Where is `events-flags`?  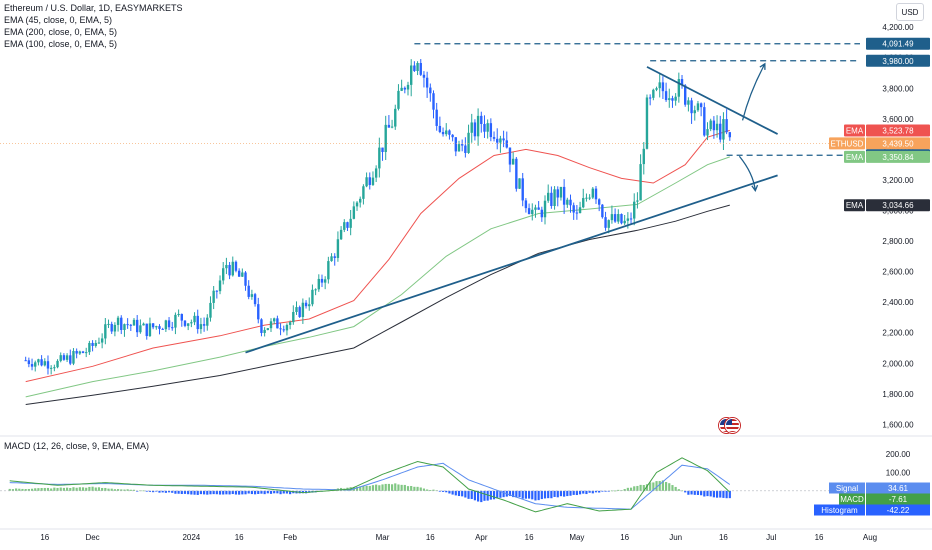
events-flags is located at coordinates (729, 425).